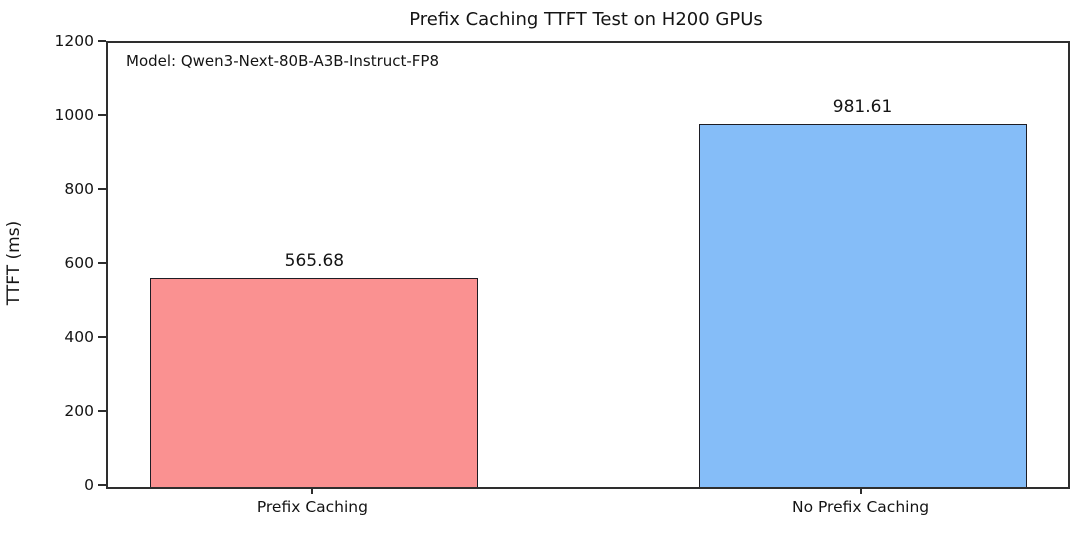 This screenshot has height=533, width=1080. Describe the element at coordinates (79, 263) in the screenshot. I see `y-tick-label: 600` at that location.